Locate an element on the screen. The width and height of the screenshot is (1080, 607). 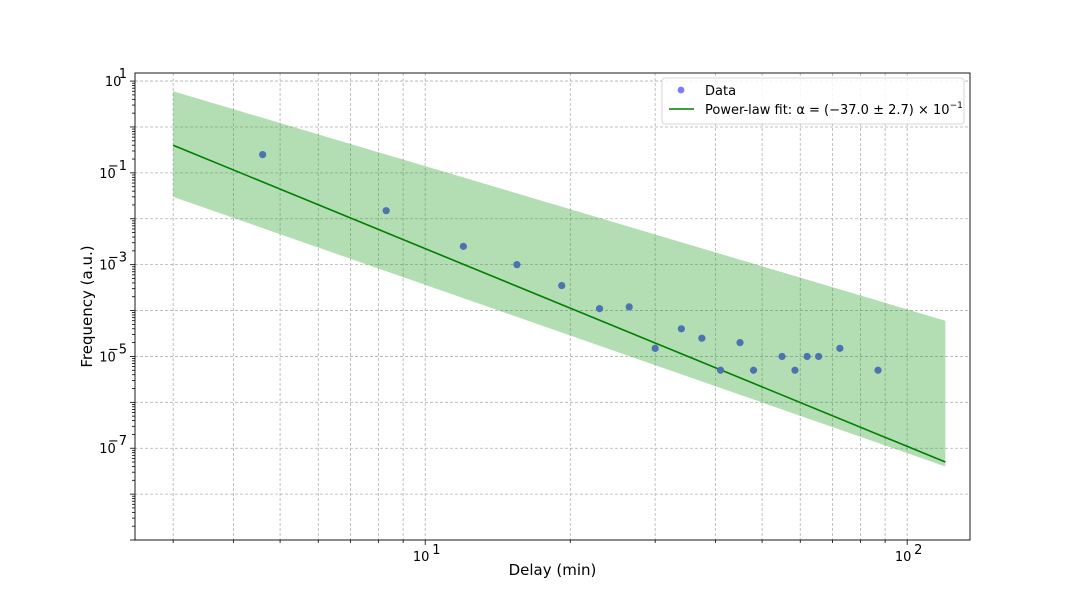
legend-label-fit: Power-law fit: α = (−37.0 ± 2.7) × 10−1 is located at coordinates (834, 109).